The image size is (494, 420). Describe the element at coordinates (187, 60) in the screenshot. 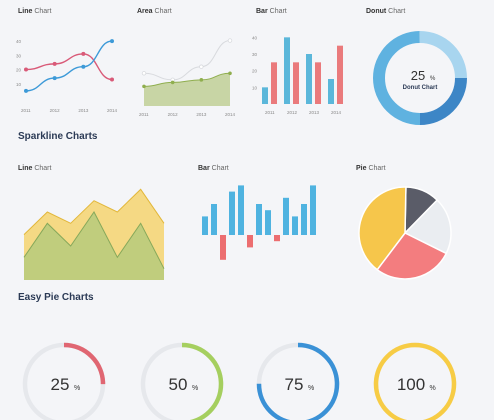

I see `area-series-upper` at that location.